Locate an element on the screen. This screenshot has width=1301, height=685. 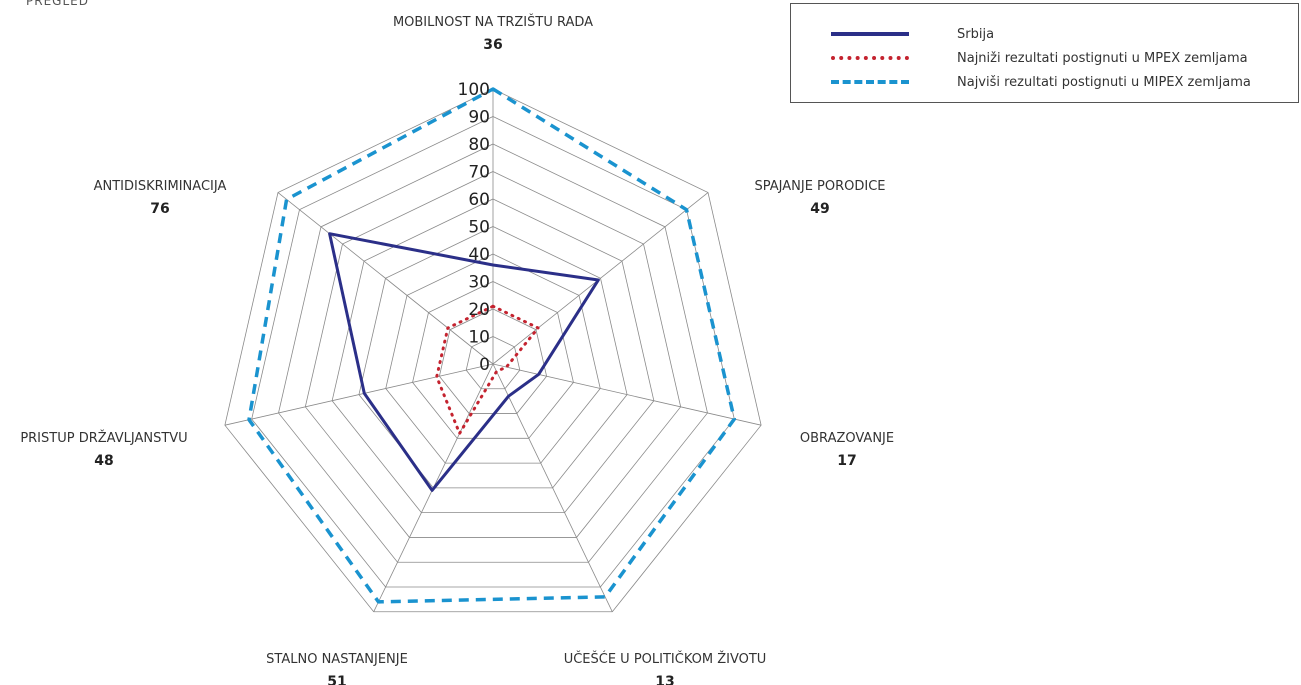
tick-label: 20 is located at coordinates (479, 310).